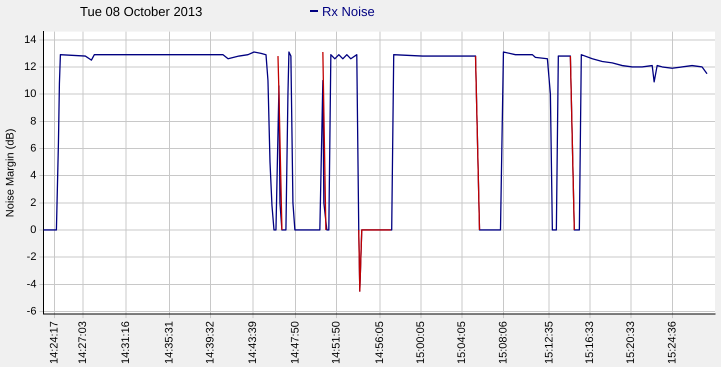 The width and height of the screenshot is (721, 367). I want to click on x-tick-label: 14:43:39, so click(252, 342).